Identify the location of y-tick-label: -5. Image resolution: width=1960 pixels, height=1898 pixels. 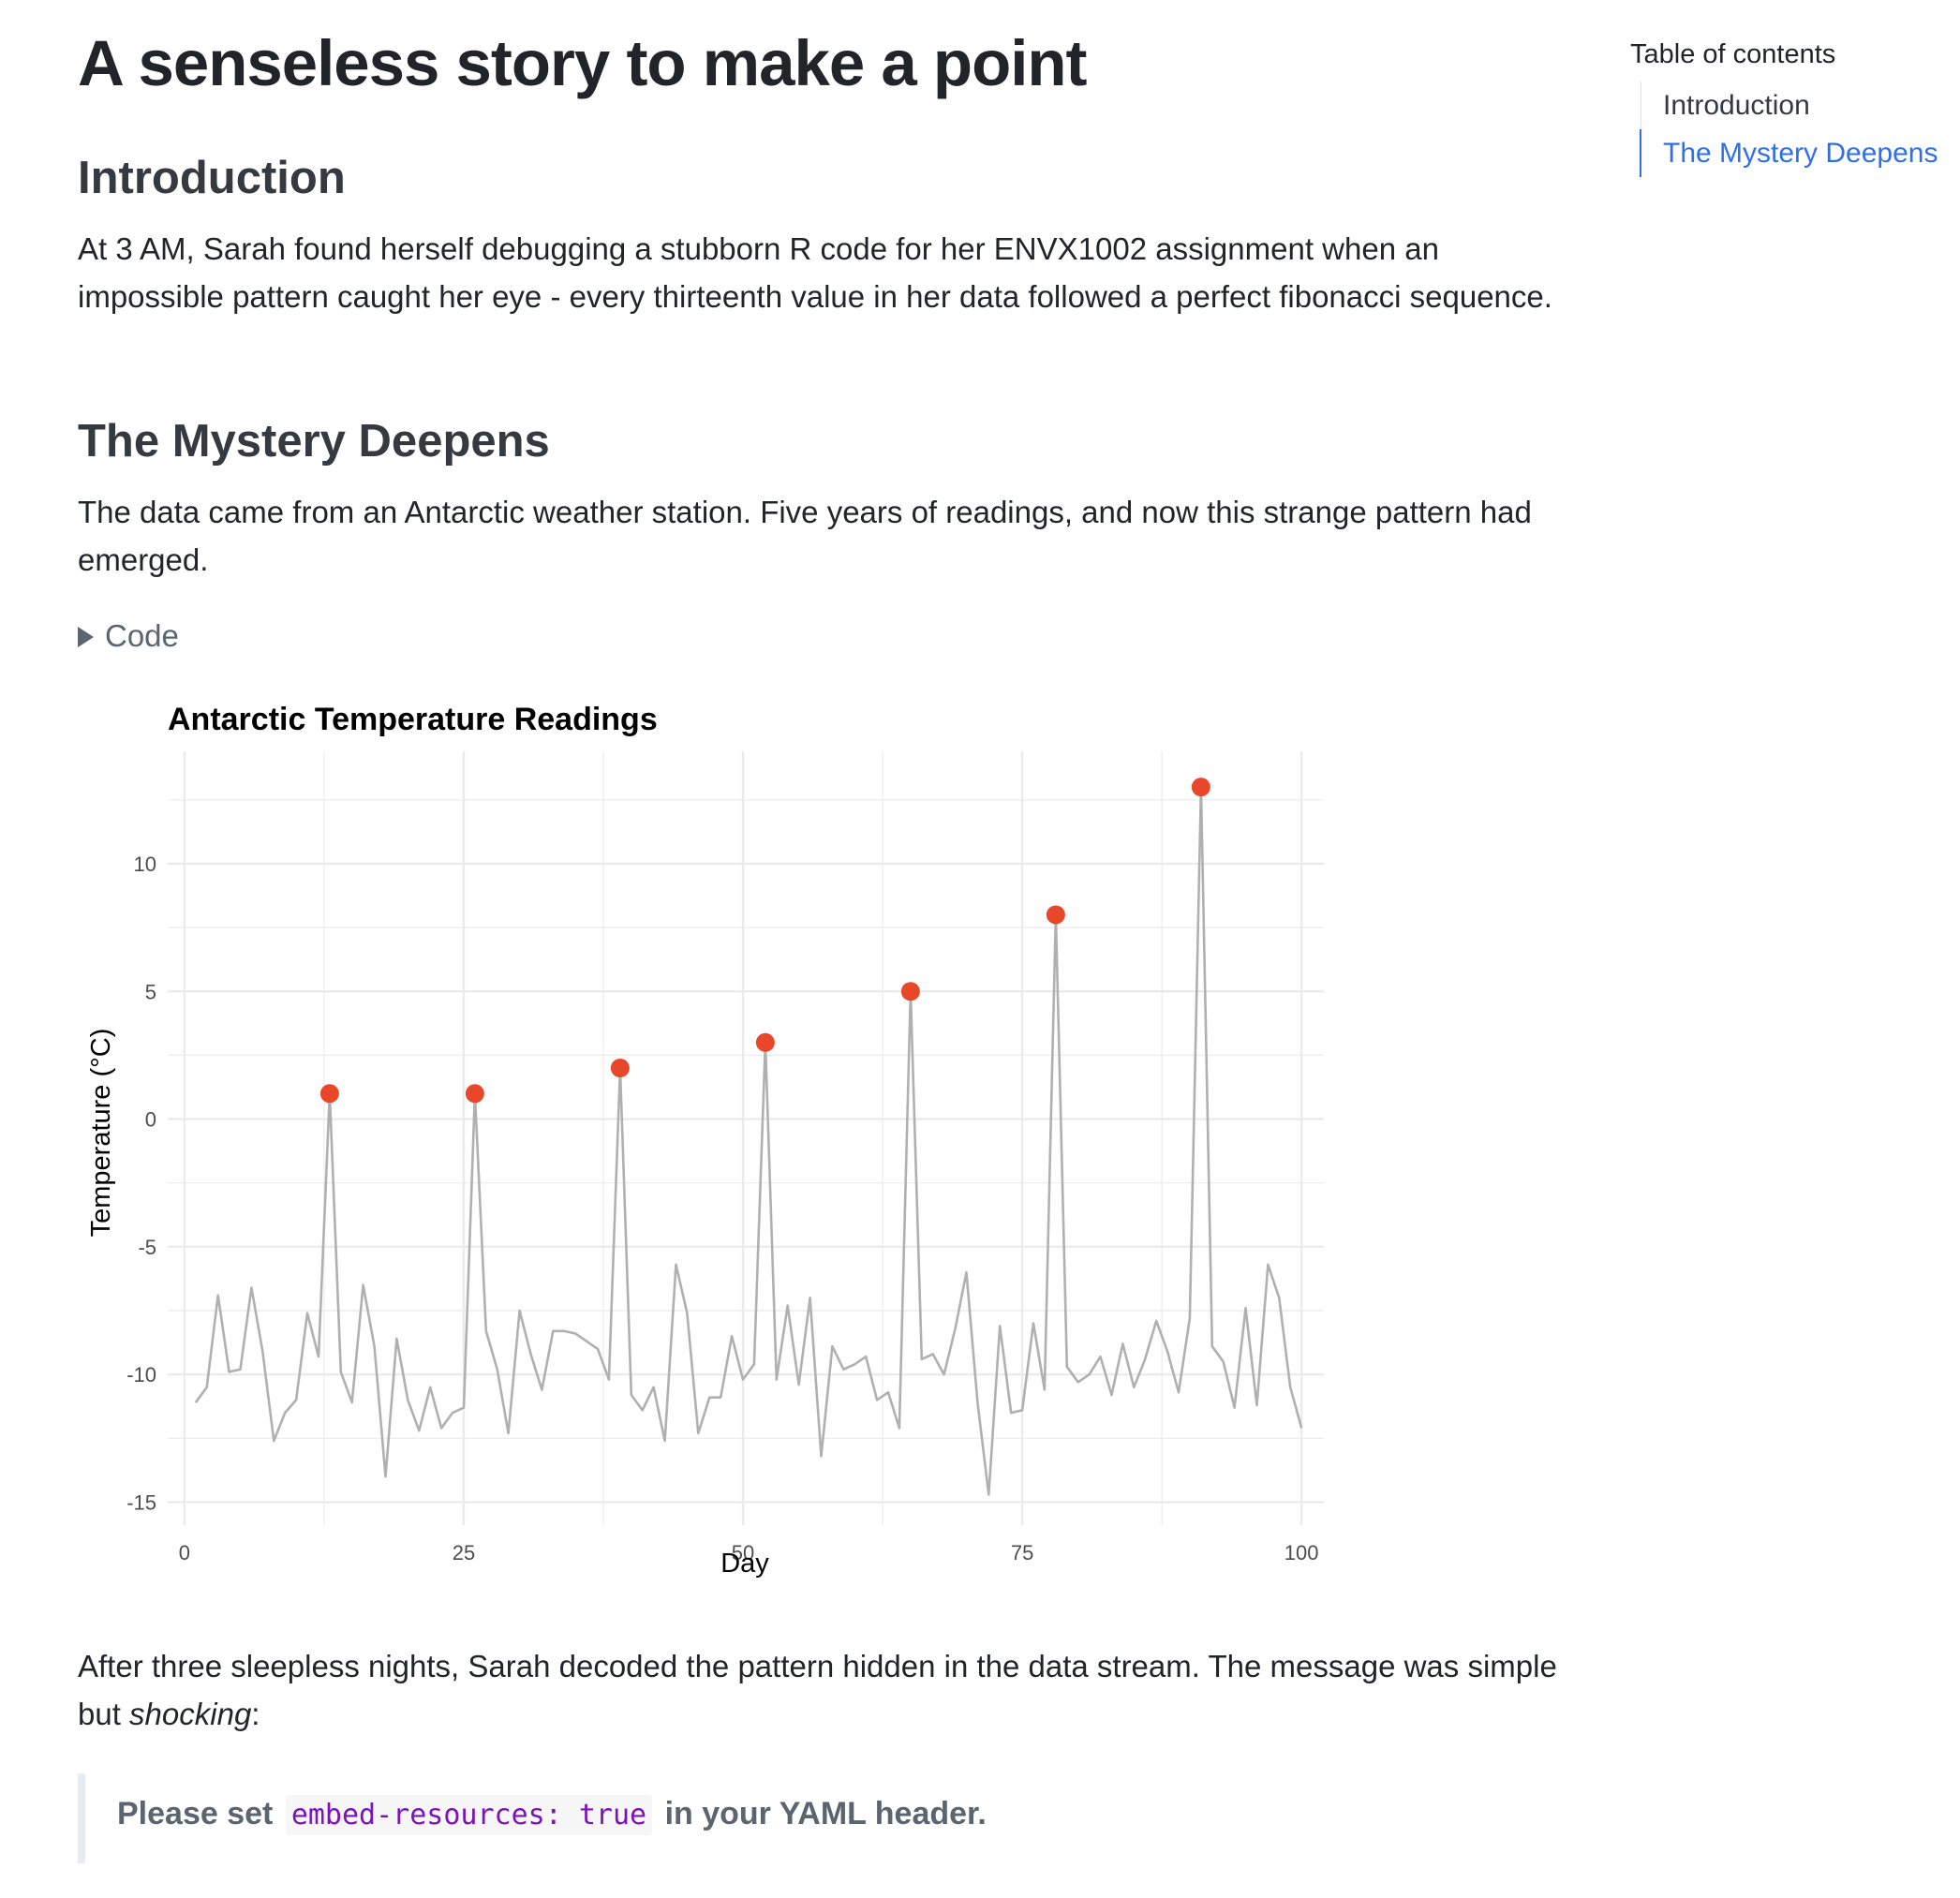
(147, 1248).